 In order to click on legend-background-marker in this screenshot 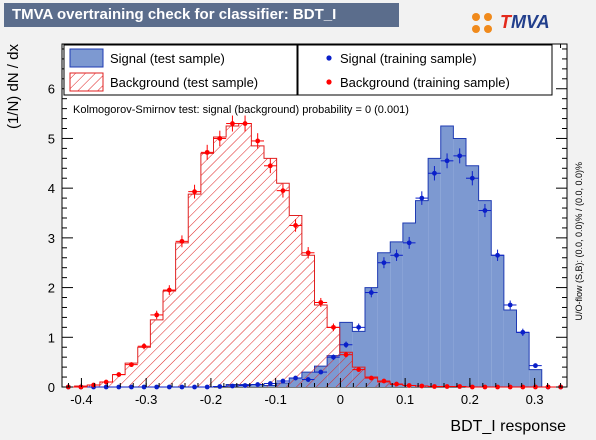, I will do `click(329, 82)`.